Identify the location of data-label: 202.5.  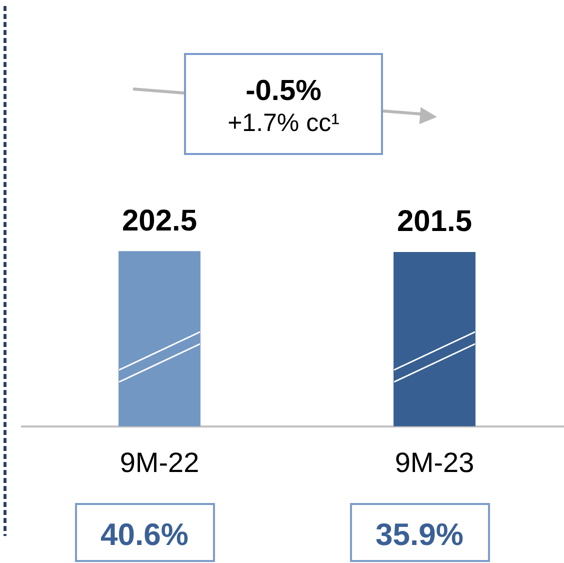
(160, 221).